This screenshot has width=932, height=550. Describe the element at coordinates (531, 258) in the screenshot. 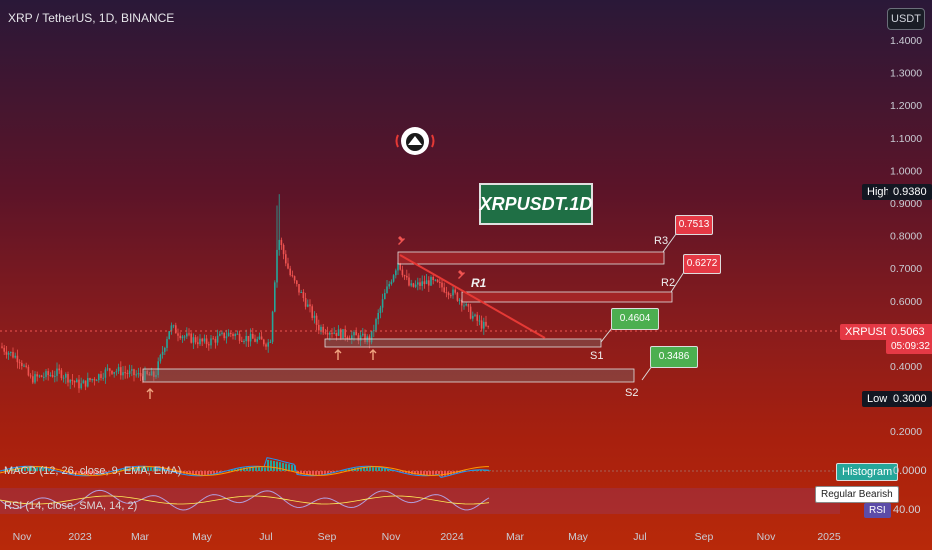

I see `r3-zone` at that location.